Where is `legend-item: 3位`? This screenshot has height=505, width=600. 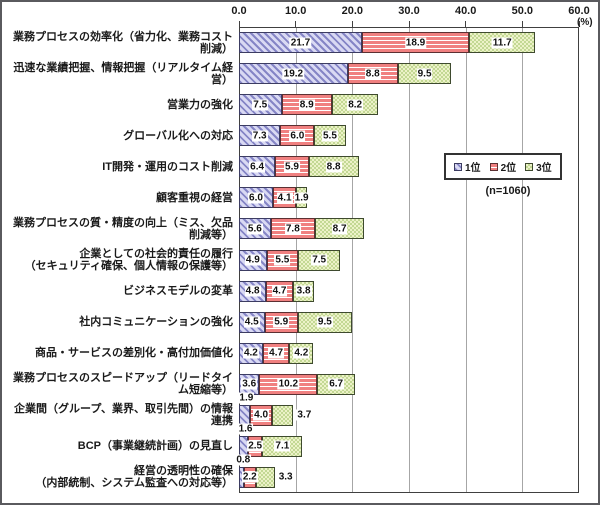
legend-item: 3位 is located at coordinates (538, 166).